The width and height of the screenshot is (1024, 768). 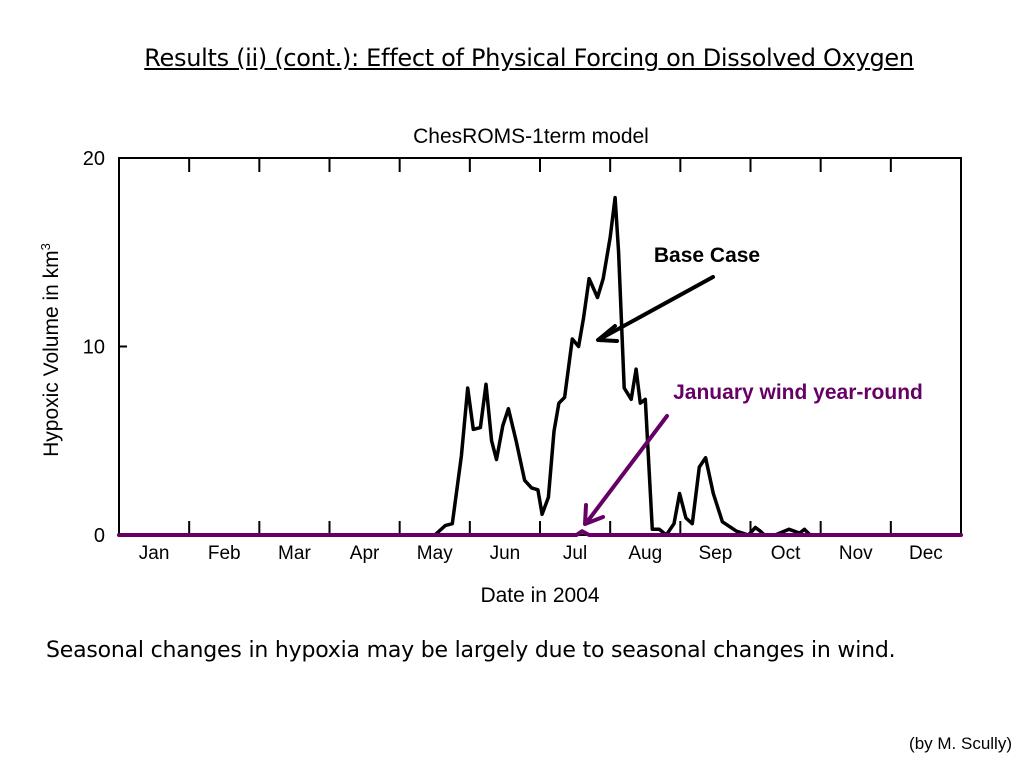 I want to click on x-tick-label: Feb, so click(x=224, y=553).